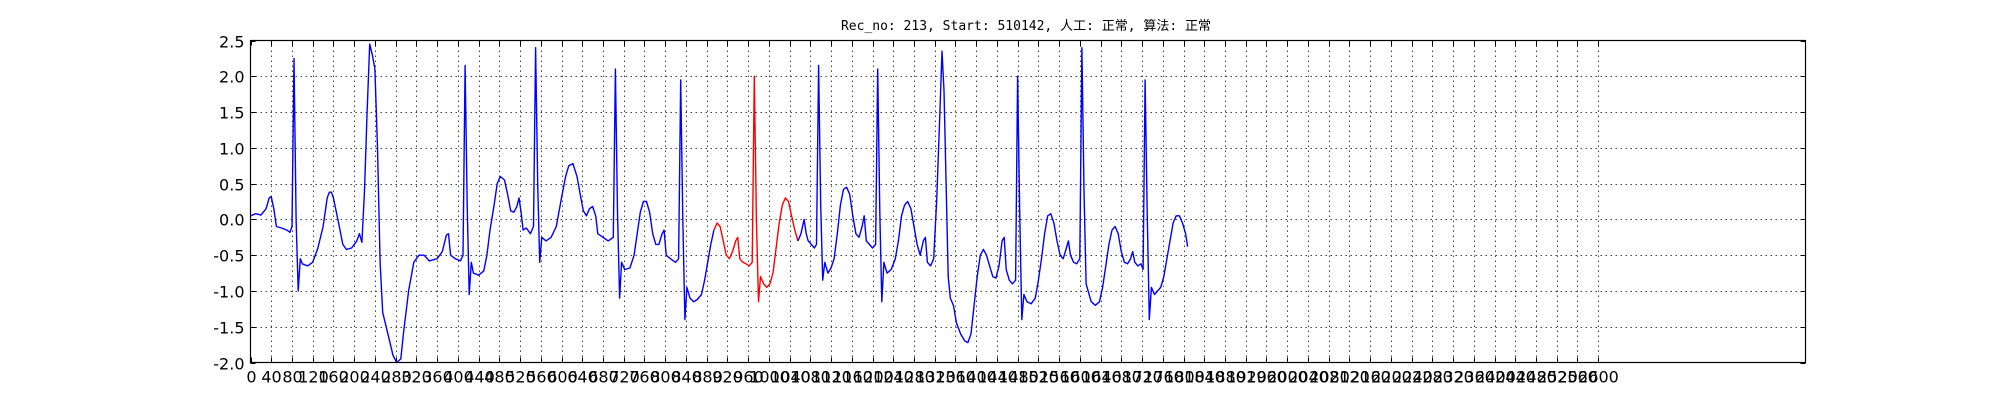 The width and height of the screenshot is (2000, 405). Describe the element at coordinates (437, 377) in the screenshot. I see `x-tick-label: 360` at that location.